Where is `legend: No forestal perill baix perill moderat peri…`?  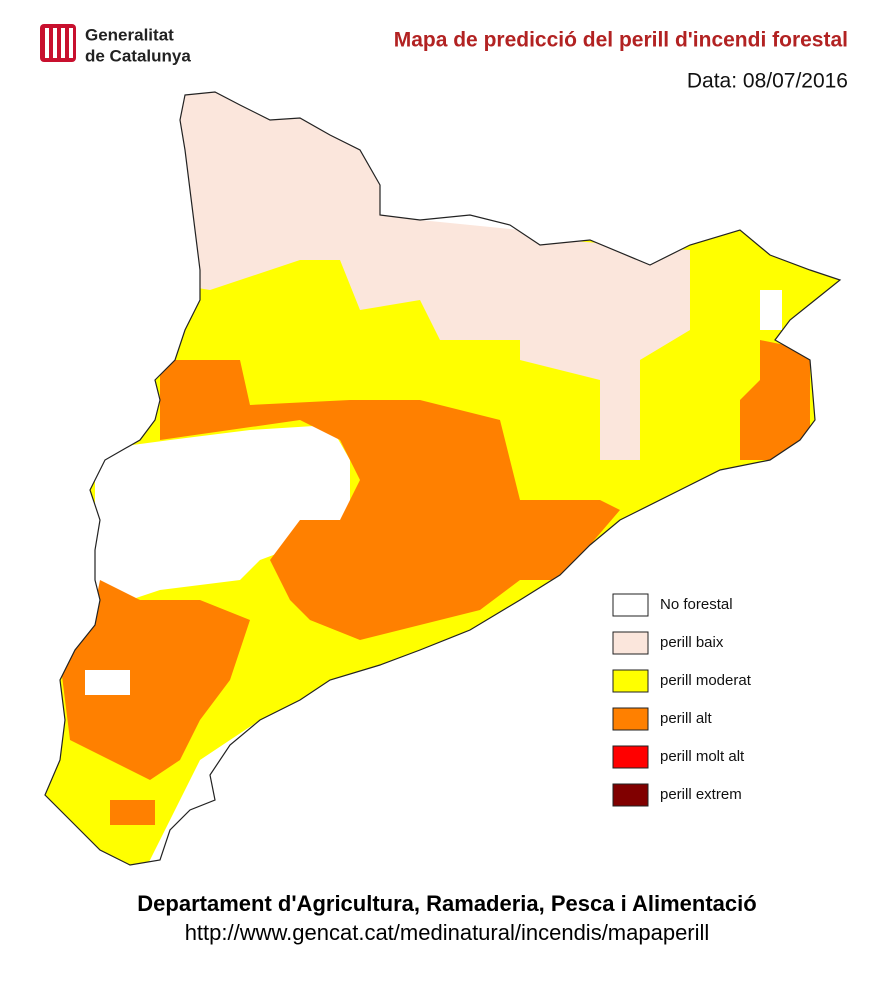 legend: No forestal perill baix perill moderat peri… is located at coordinates (682, 700).